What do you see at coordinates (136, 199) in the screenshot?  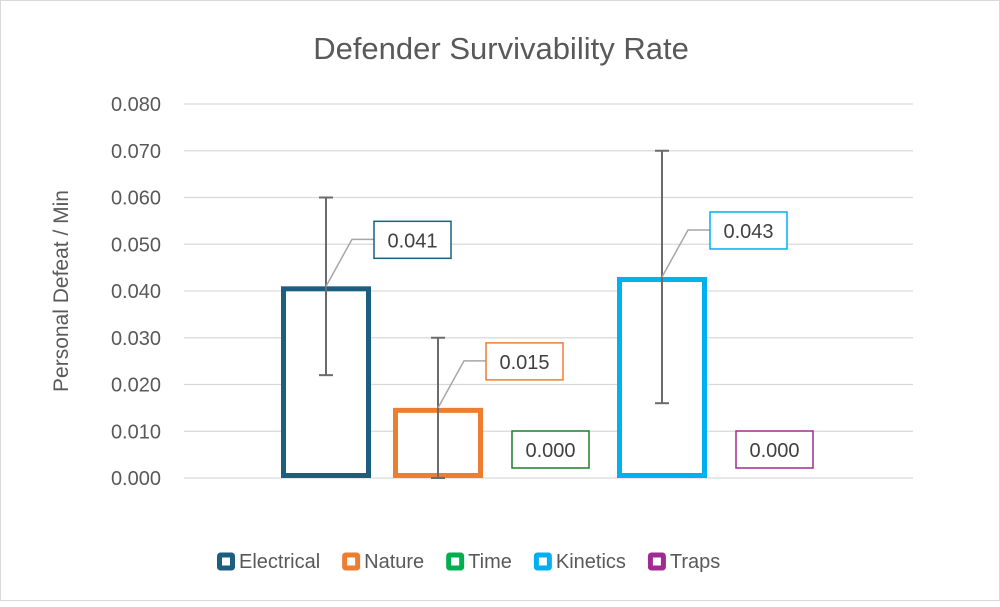 I see `y-tick-label: 0.060` at bounding box center [136, 199].